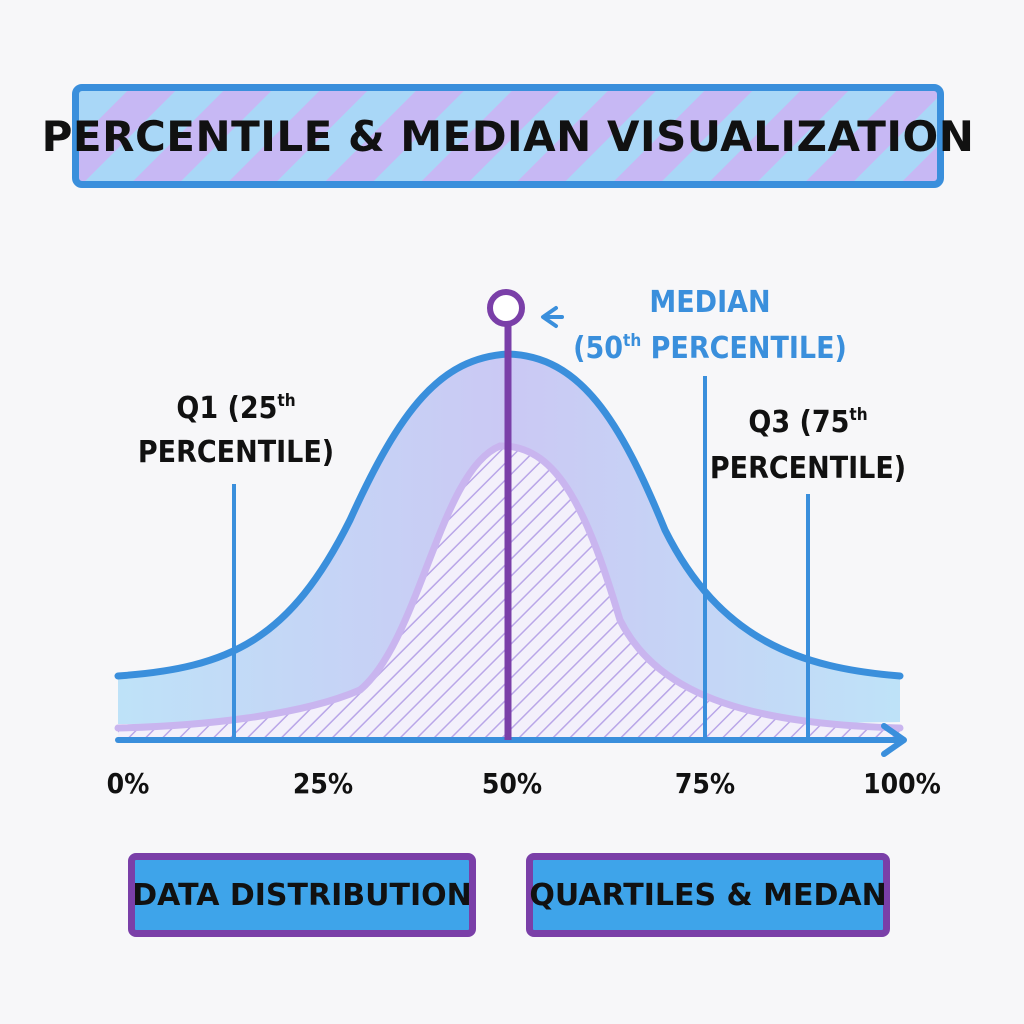 The width and height of the screenshot is (1024, 1024). I want to click on tick-label-50: 50%, so click(512, 783).